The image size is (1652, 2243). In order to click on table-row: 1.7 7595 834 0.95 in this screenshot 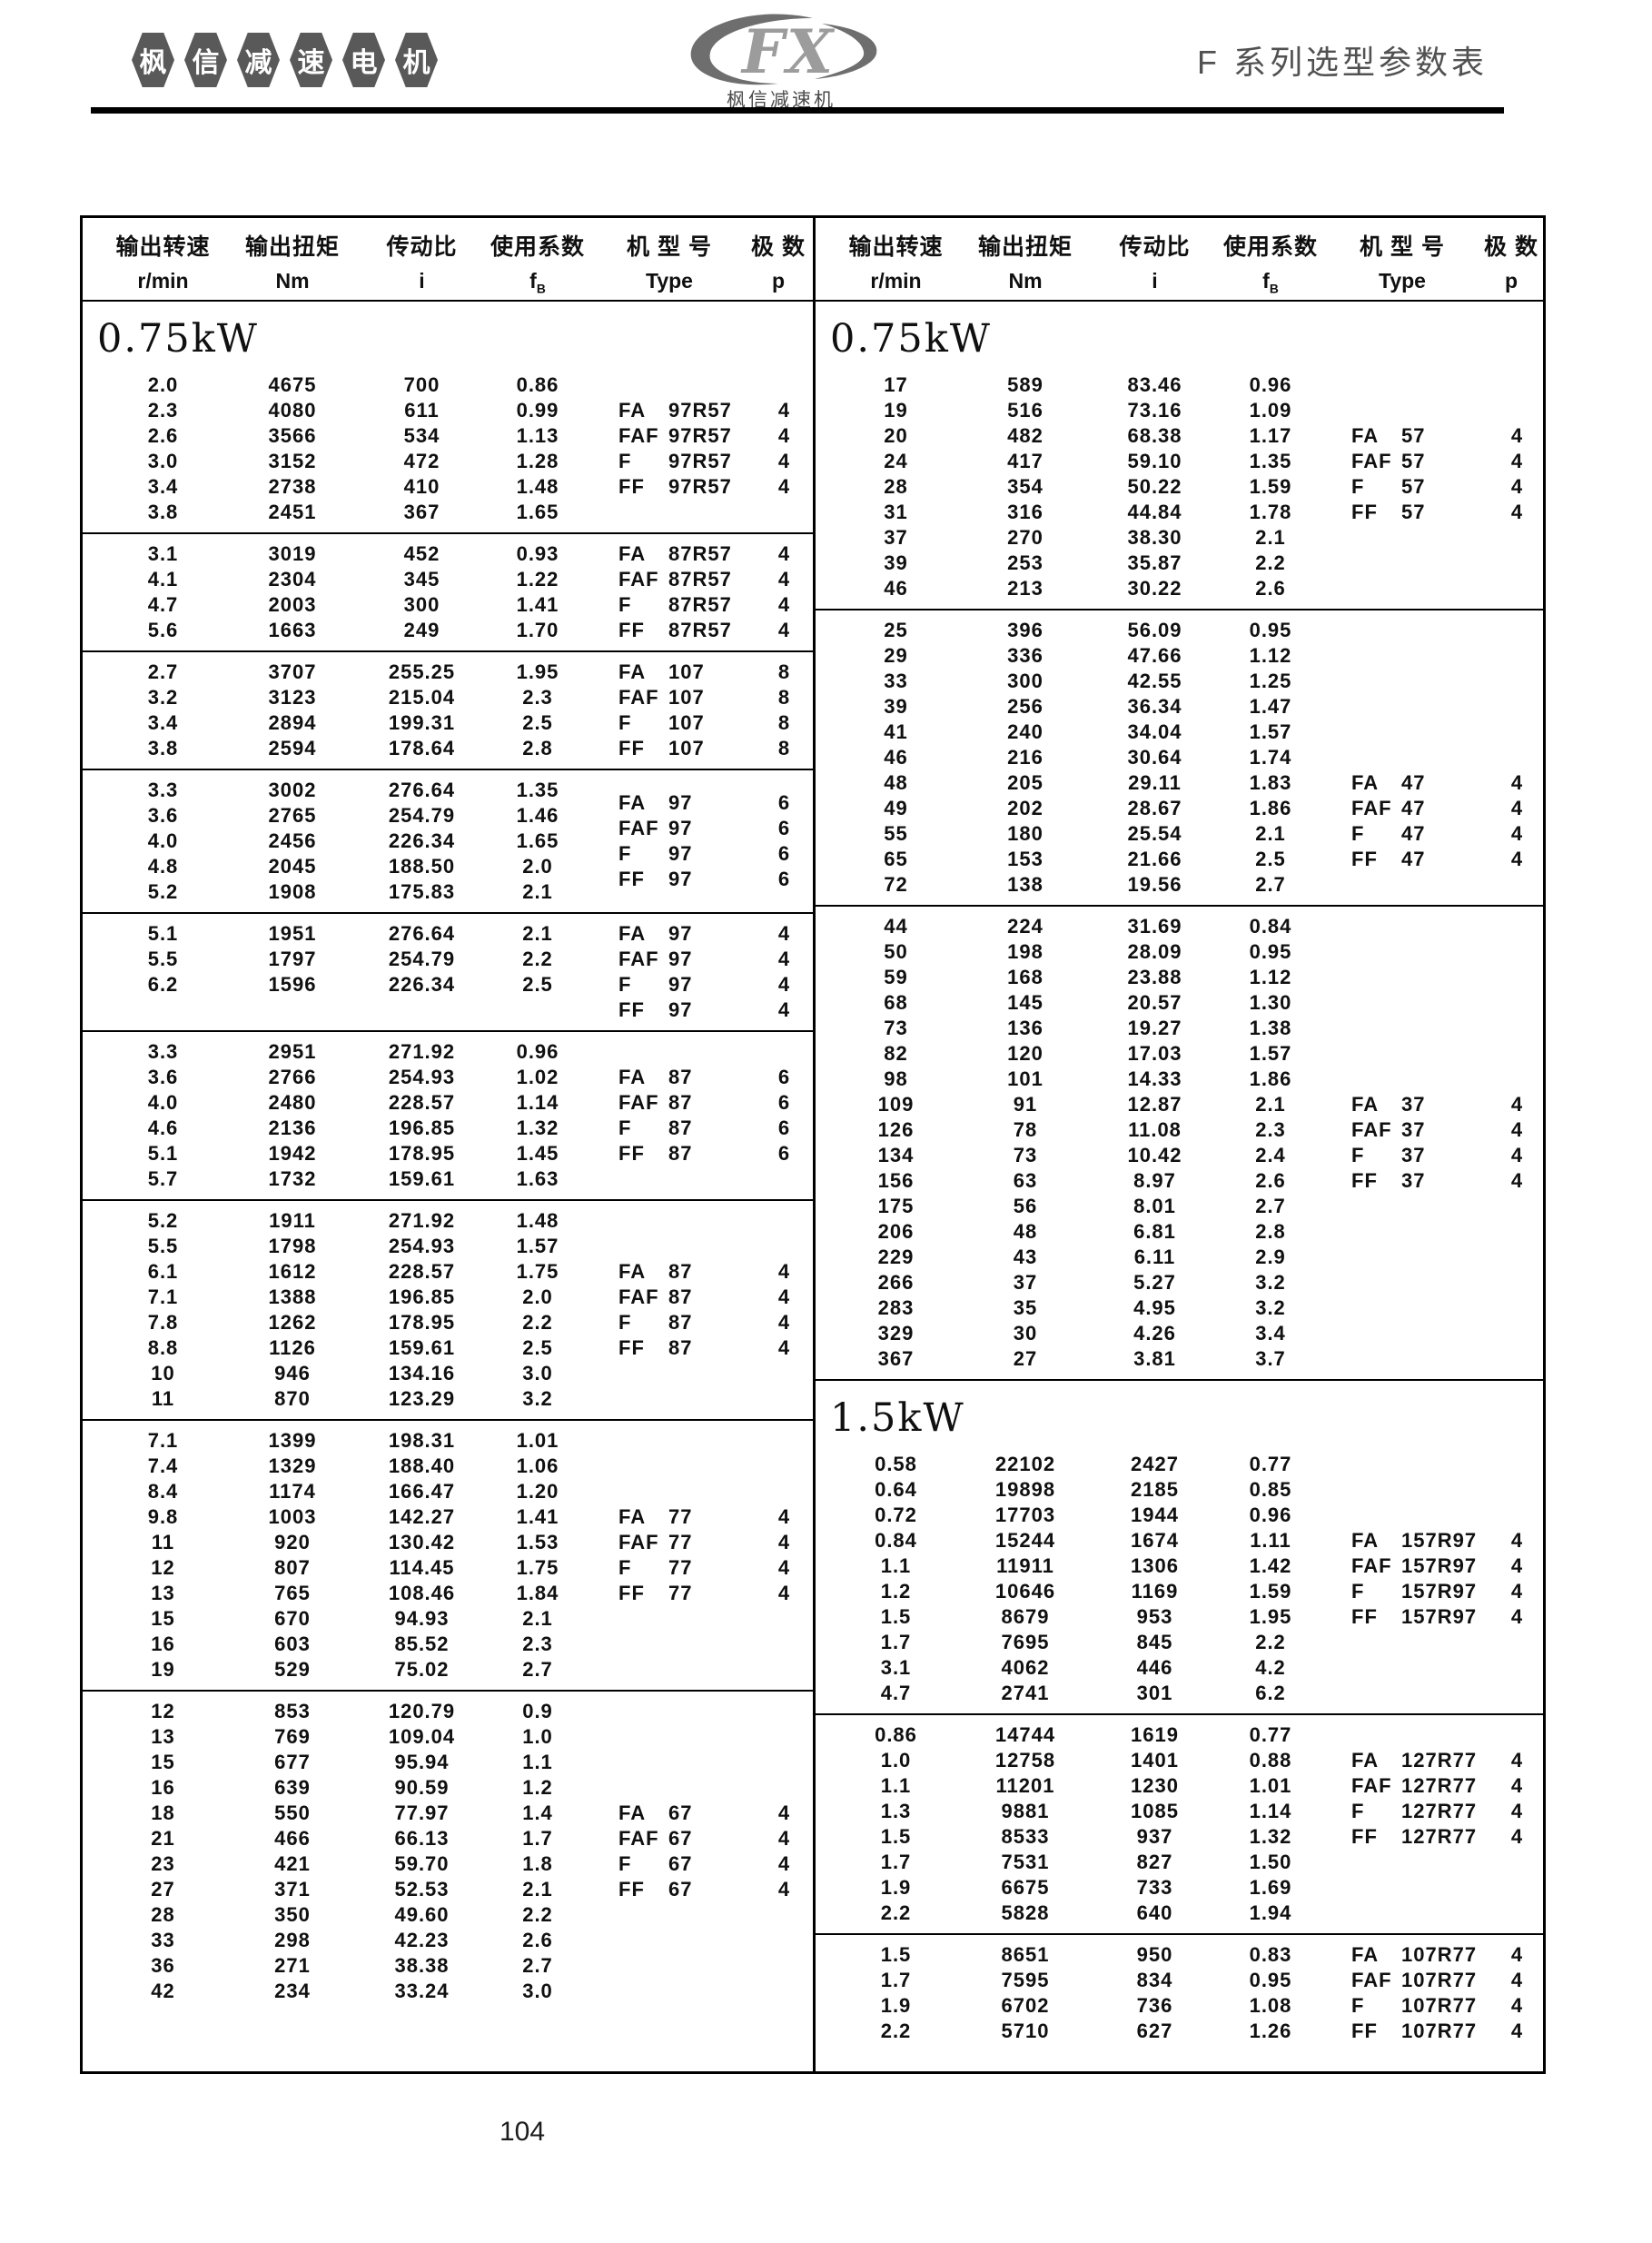, I will do `click(1179, 1980)`.